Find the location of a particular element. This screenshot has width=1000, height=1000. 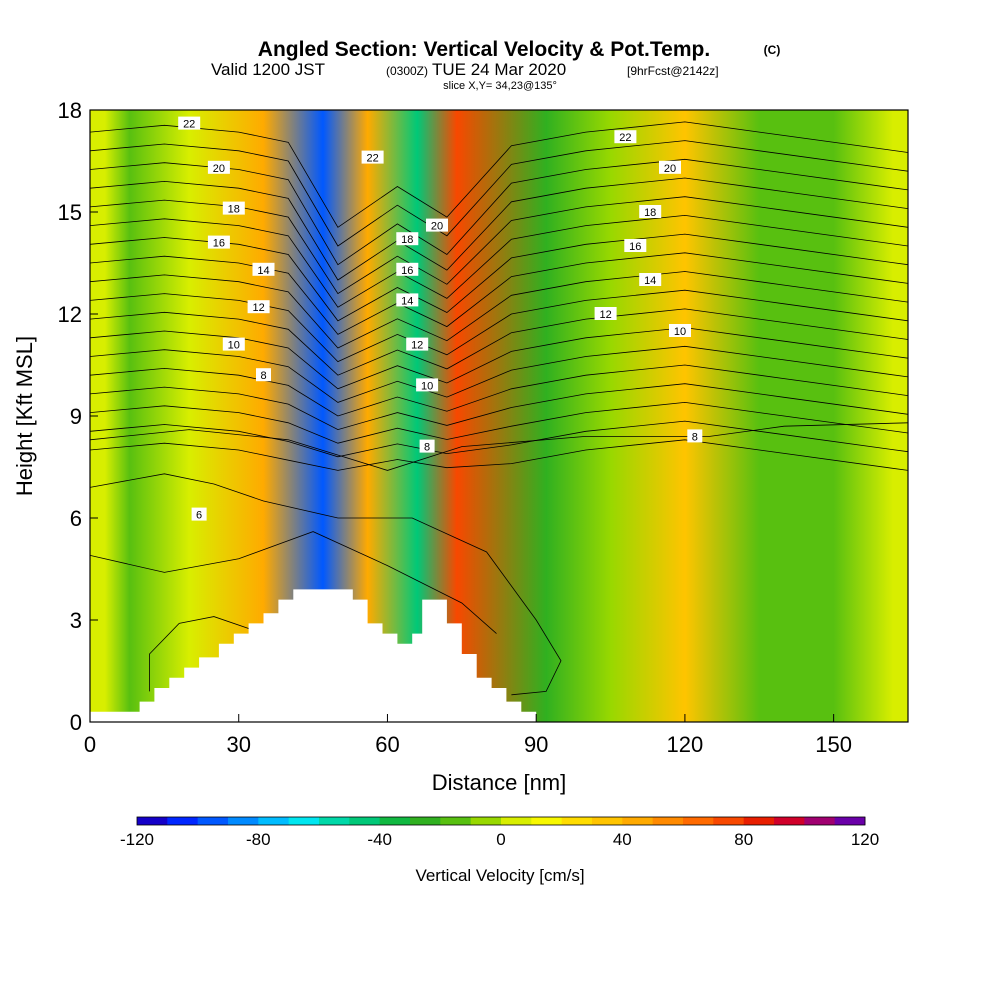

theta-contour-label: 6 is located at coordinates (199, 514).